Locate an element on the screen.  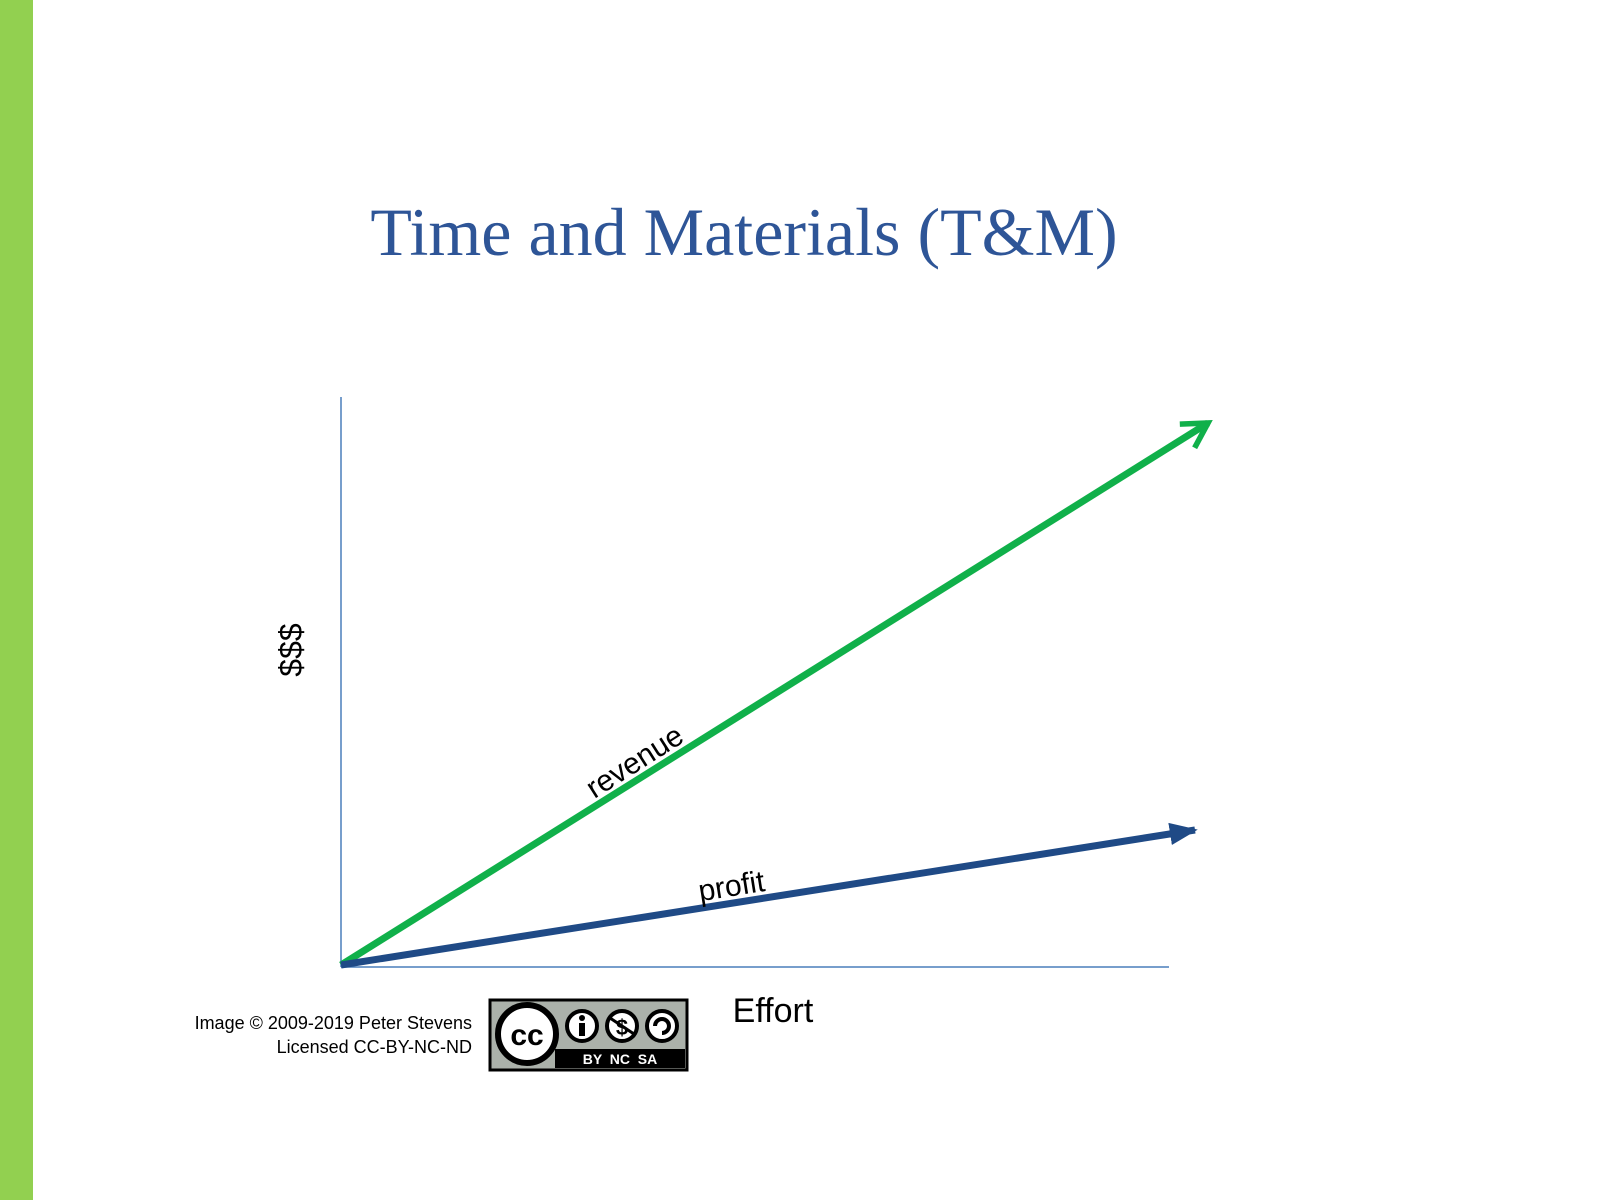
arrow-label: revenue is located at coordinates (634, 762).